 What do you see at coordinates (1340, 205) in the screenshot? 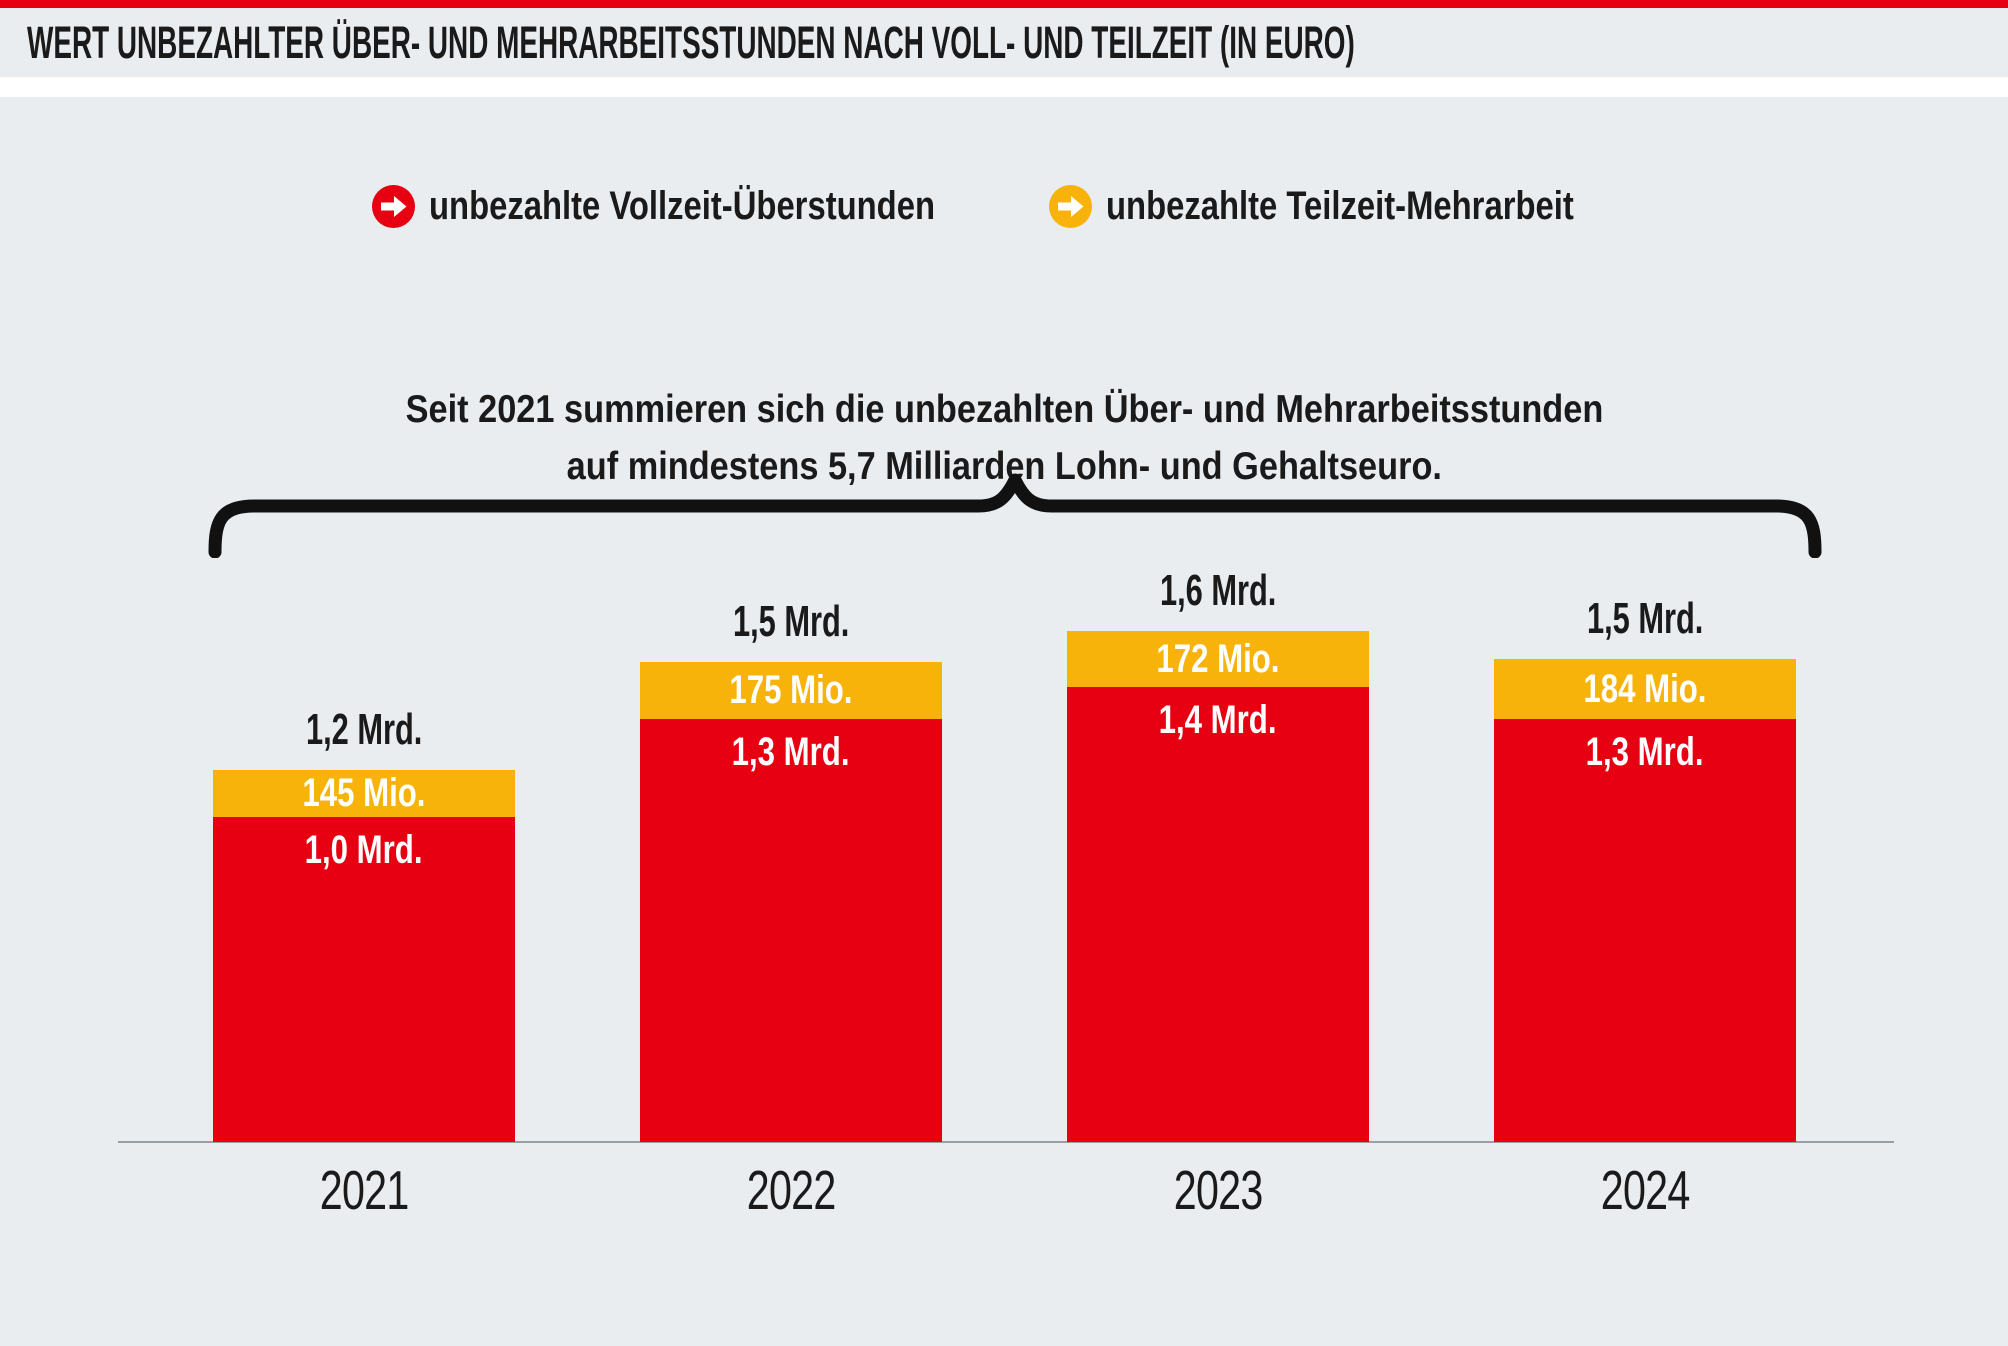
I see `legend-label: unbezahlte Teilzeit-Mehrarbeit` at bounding box center [1340, 205].